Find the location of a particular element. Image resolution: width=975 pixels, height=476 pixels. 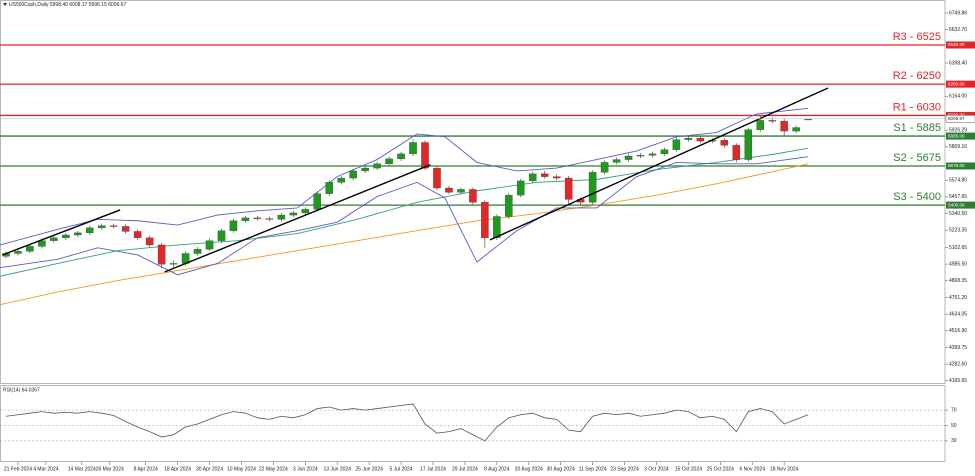

level-tag: 5400.00 is located at coordinates (956, 204).